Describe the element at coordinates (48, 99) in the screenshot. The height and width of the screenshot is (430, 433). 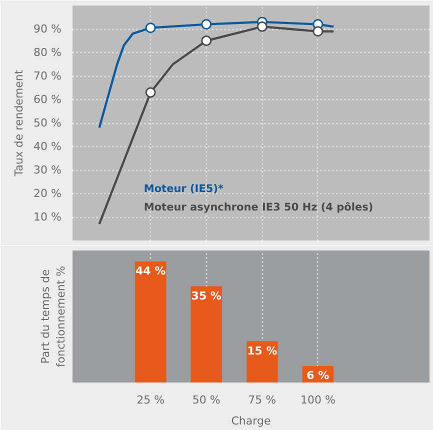
I see `y-tick-label: 60 %` at that location.